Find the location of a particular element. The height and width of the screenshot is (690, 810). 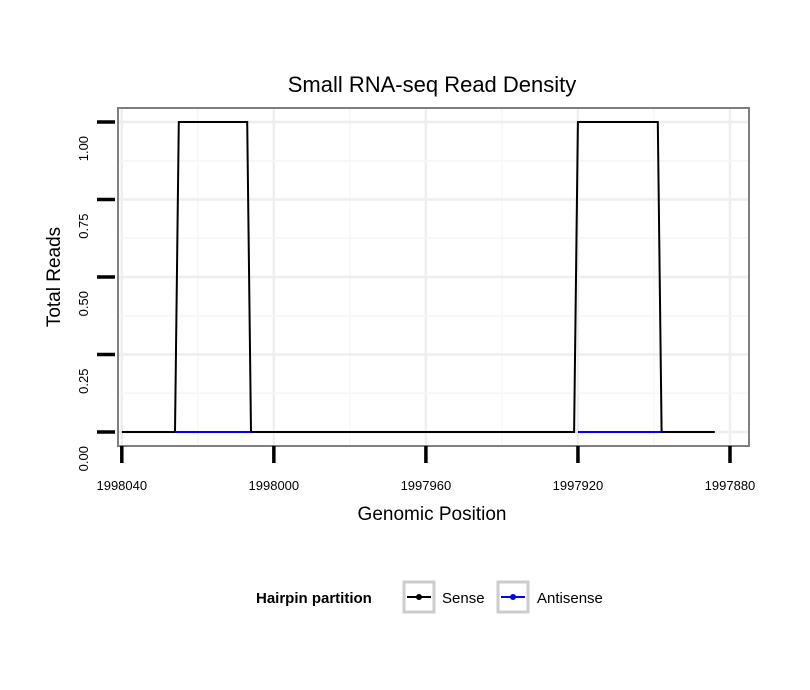

y-axis-label: Total Reads is located at coordinates (54, 277).